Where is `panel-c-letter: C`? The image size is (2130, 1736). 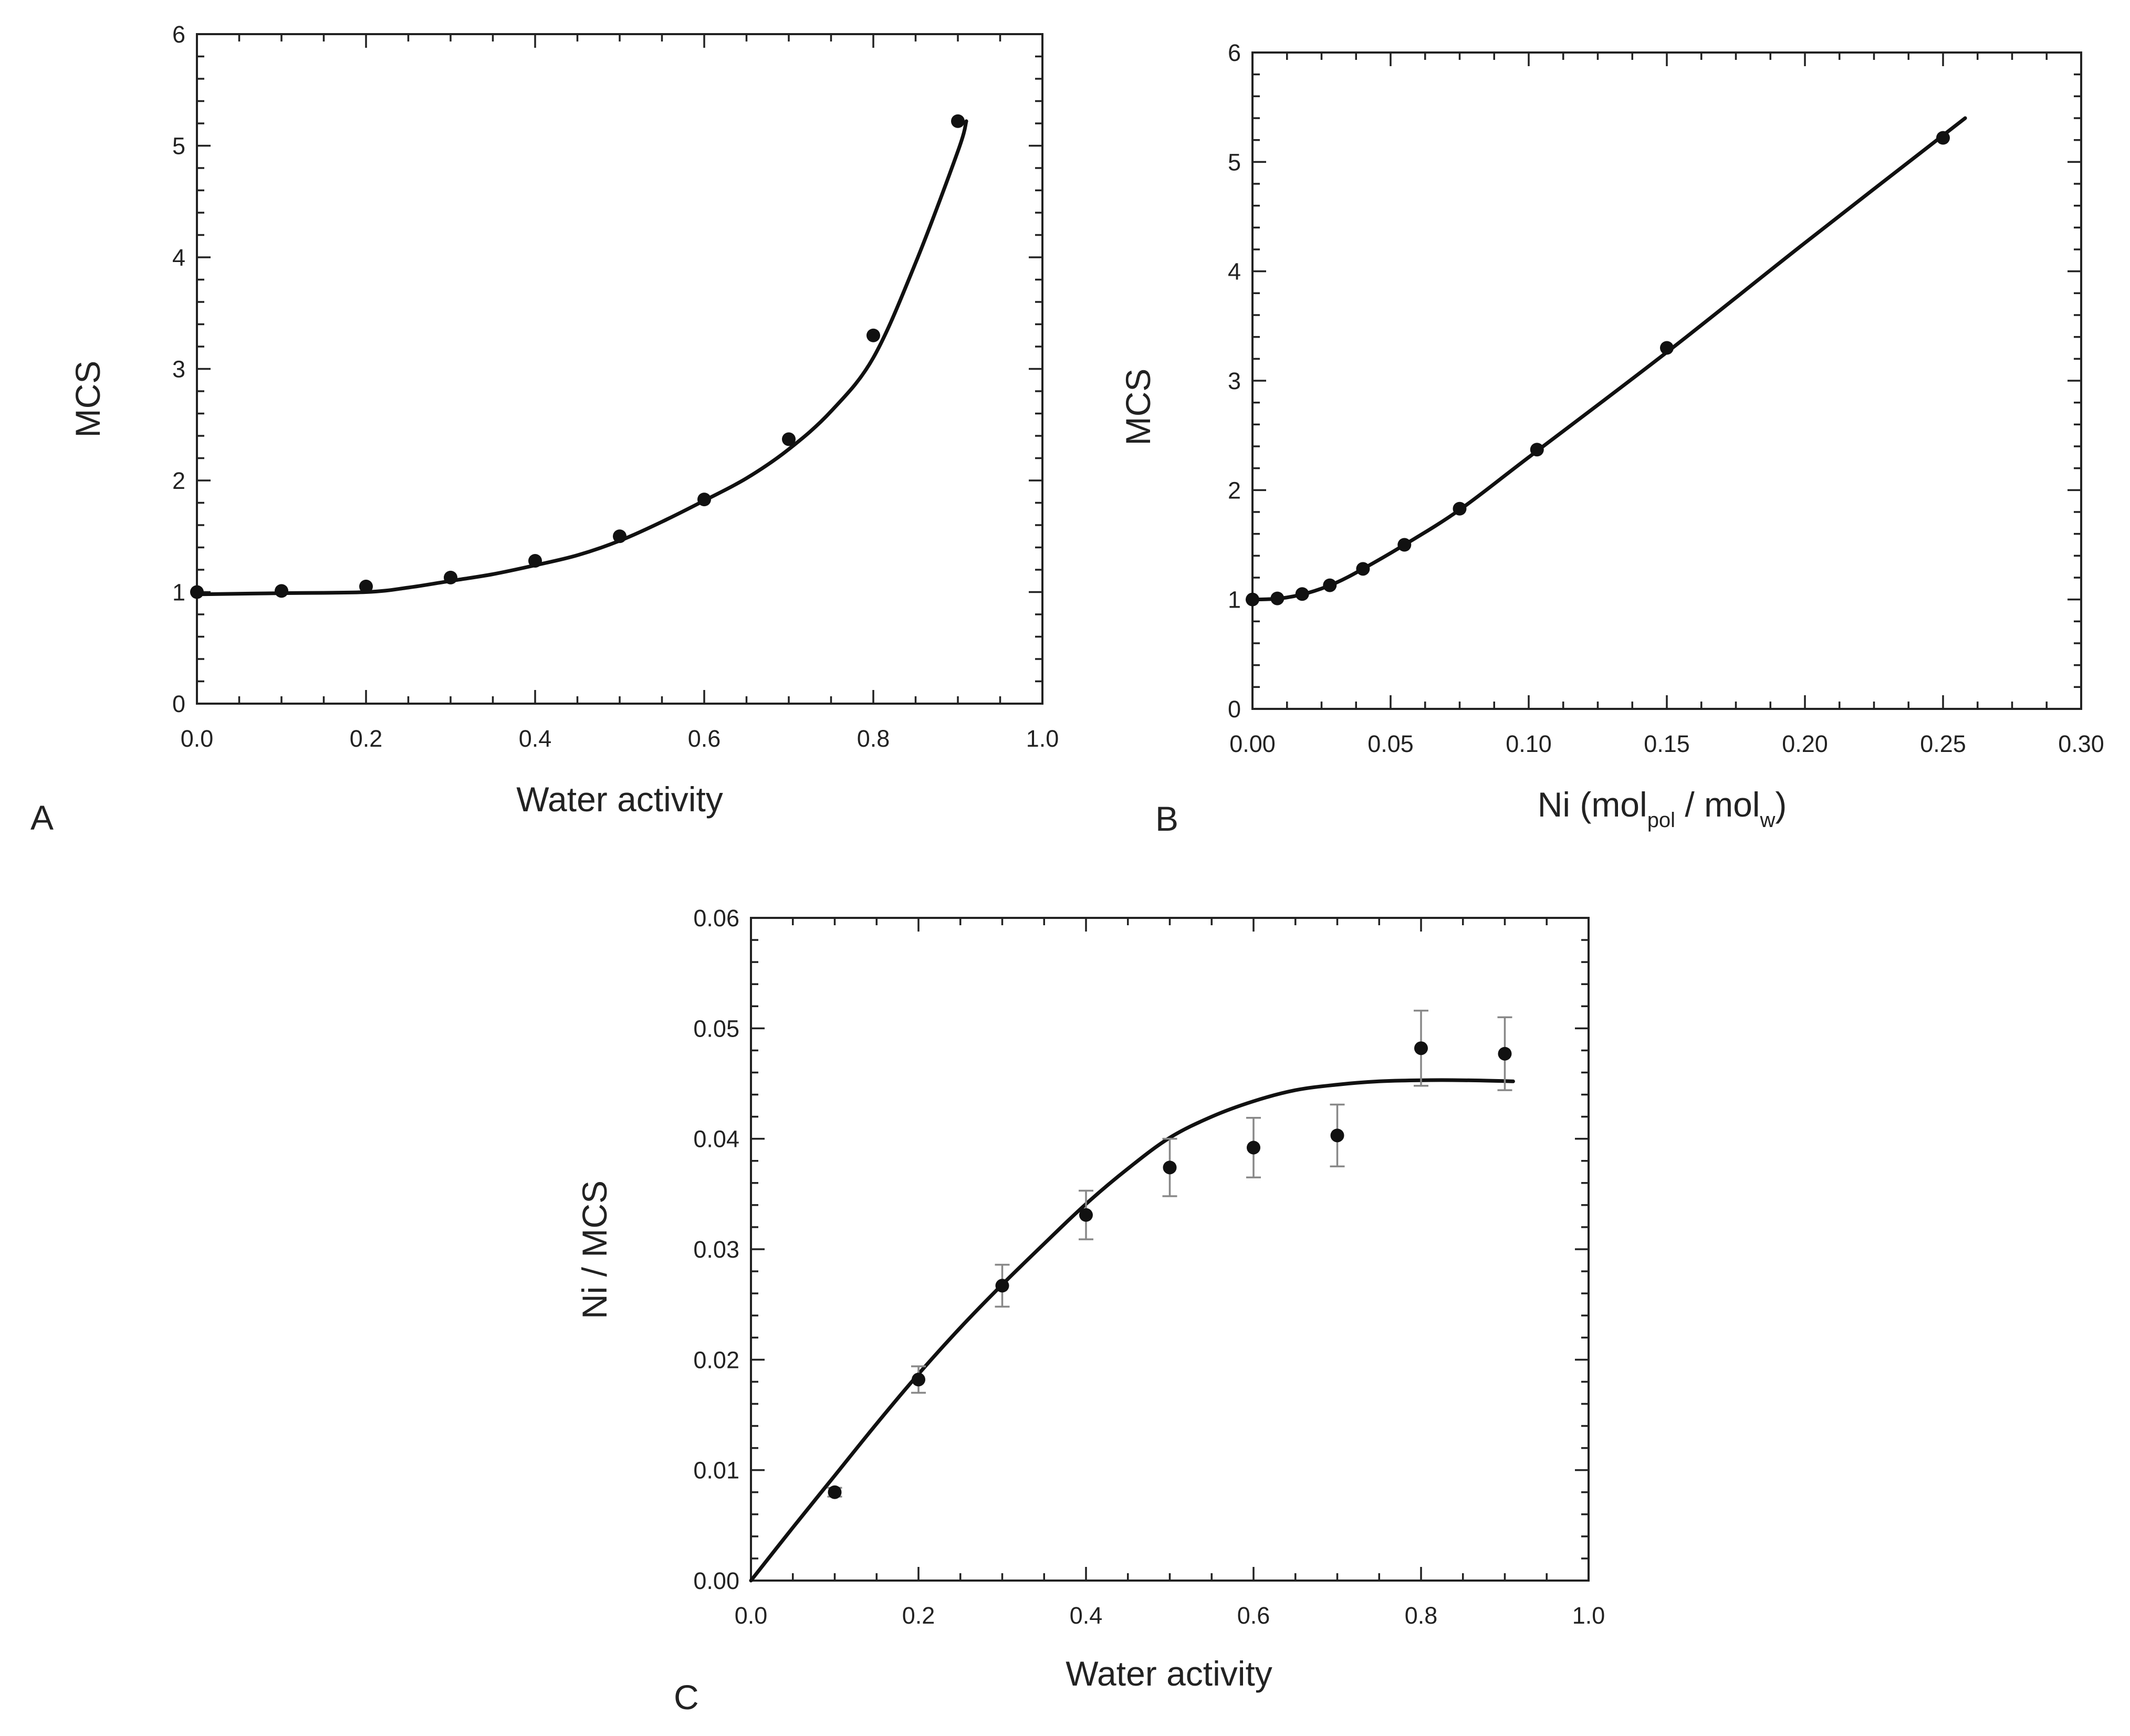 panel-c-letter: C is located at coordinates (686, 1697).